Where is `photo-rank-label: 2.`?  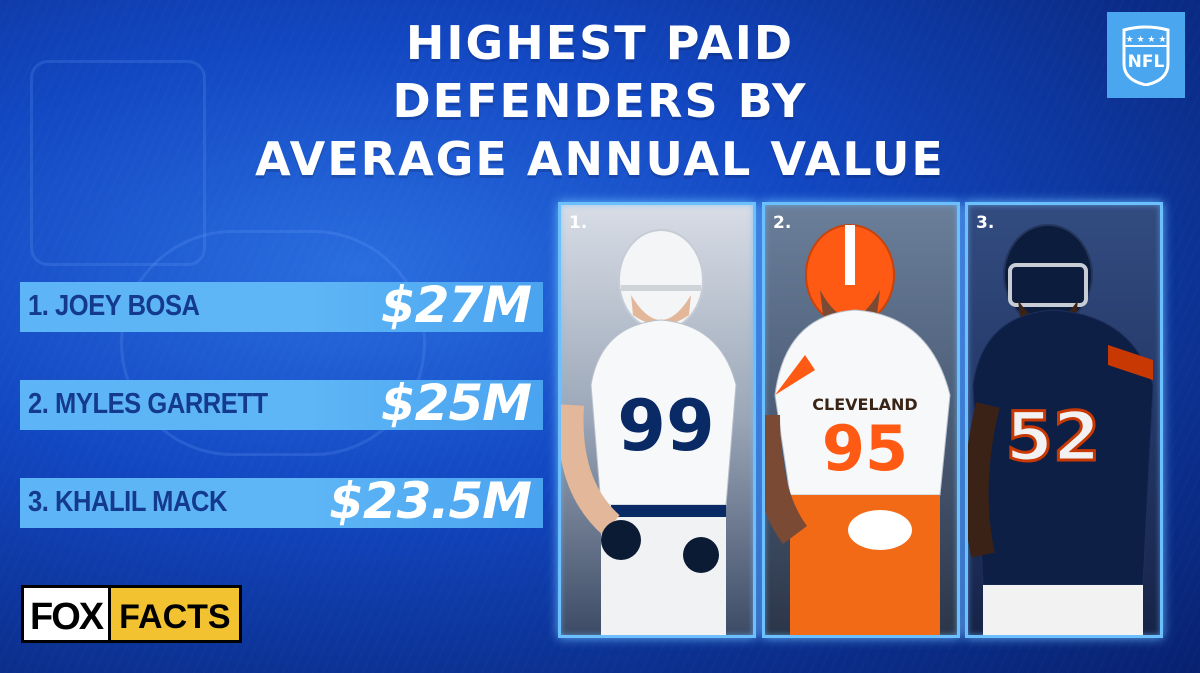 photo-rank-label: 2. is located at coordinates (782, 223).